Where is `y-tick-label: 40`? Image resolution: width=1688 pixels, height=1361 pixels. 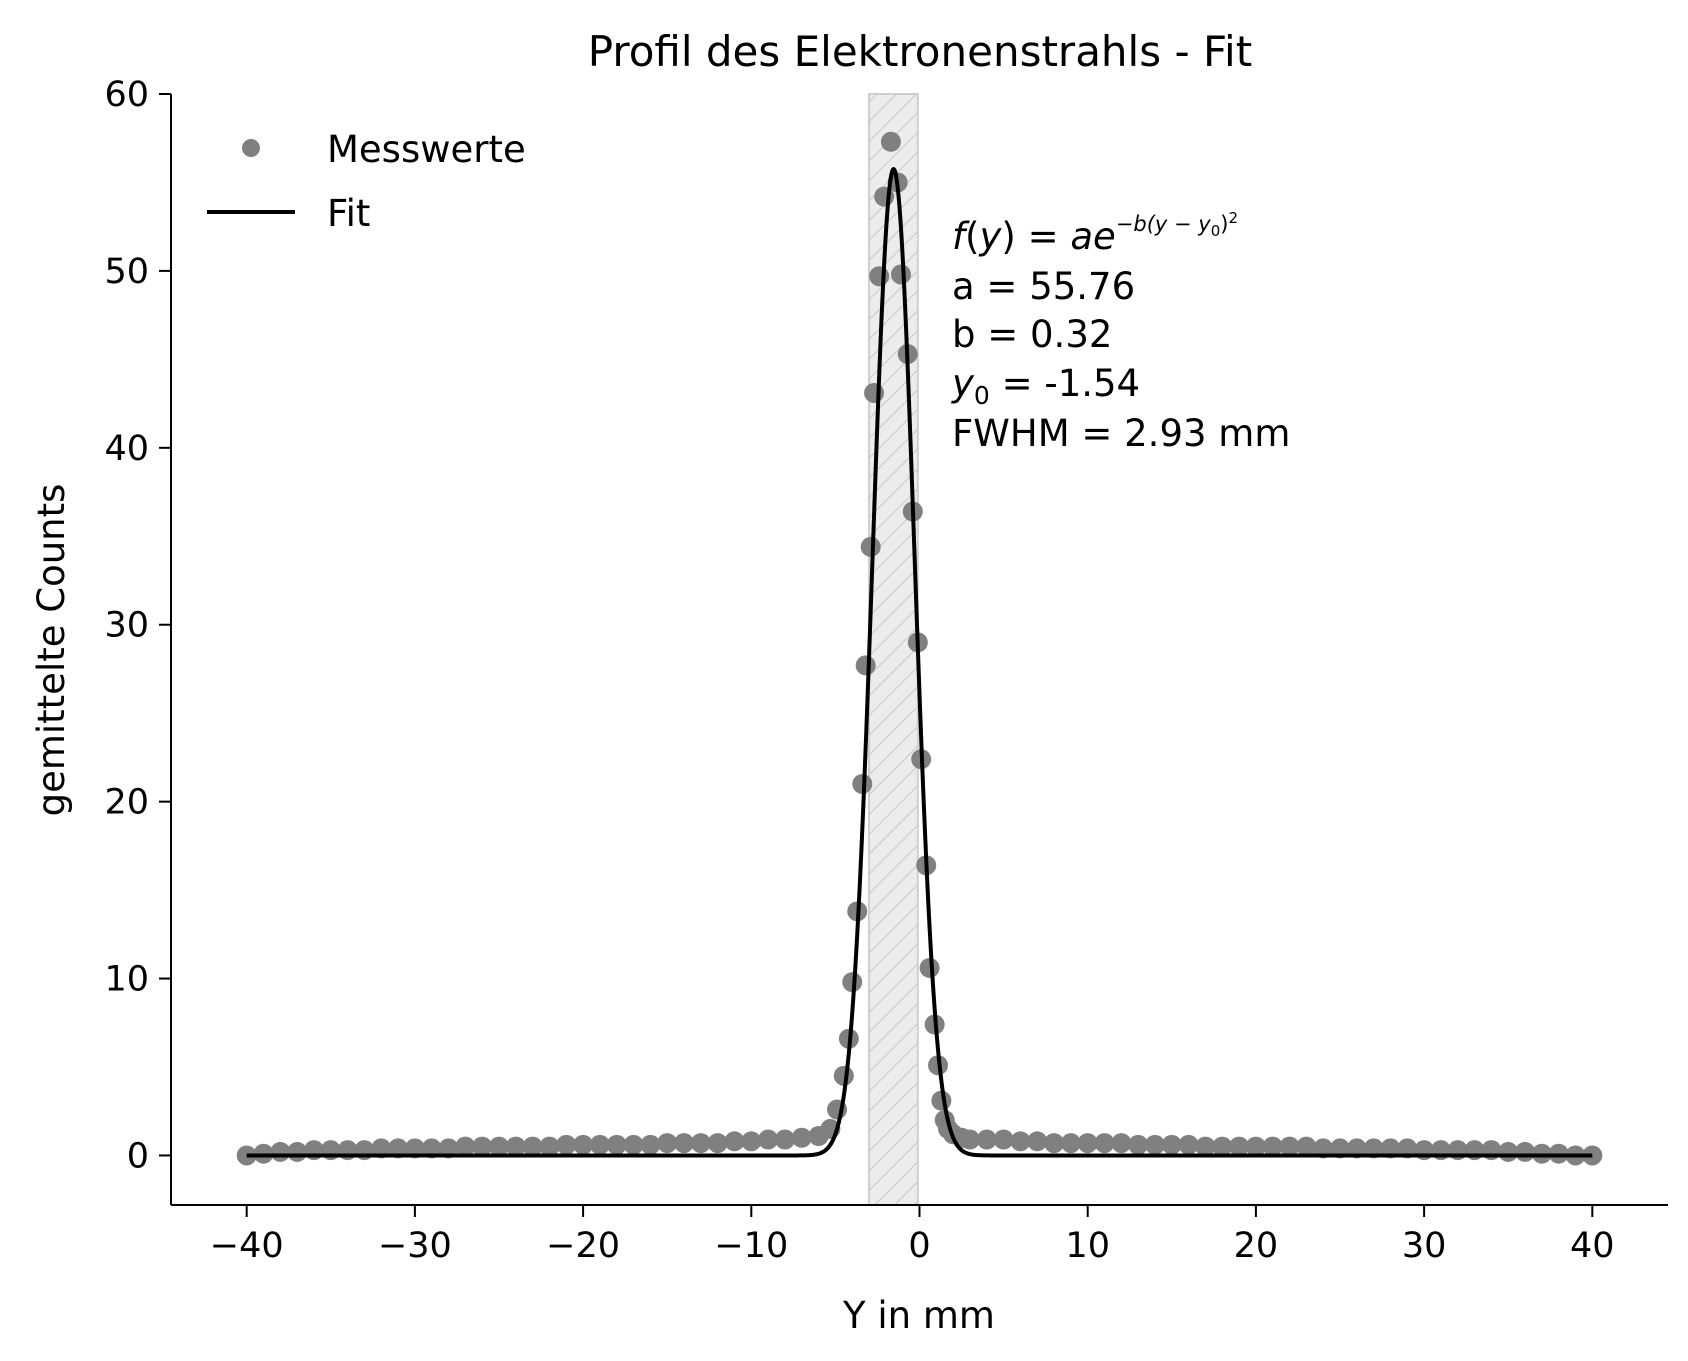
y-tick-label: 40 is located at coordinates (126, 449).